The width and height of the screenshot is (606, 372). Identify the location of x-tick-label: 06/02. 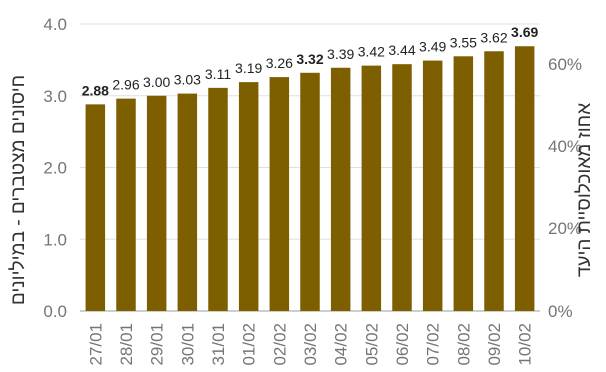
(402, 344).